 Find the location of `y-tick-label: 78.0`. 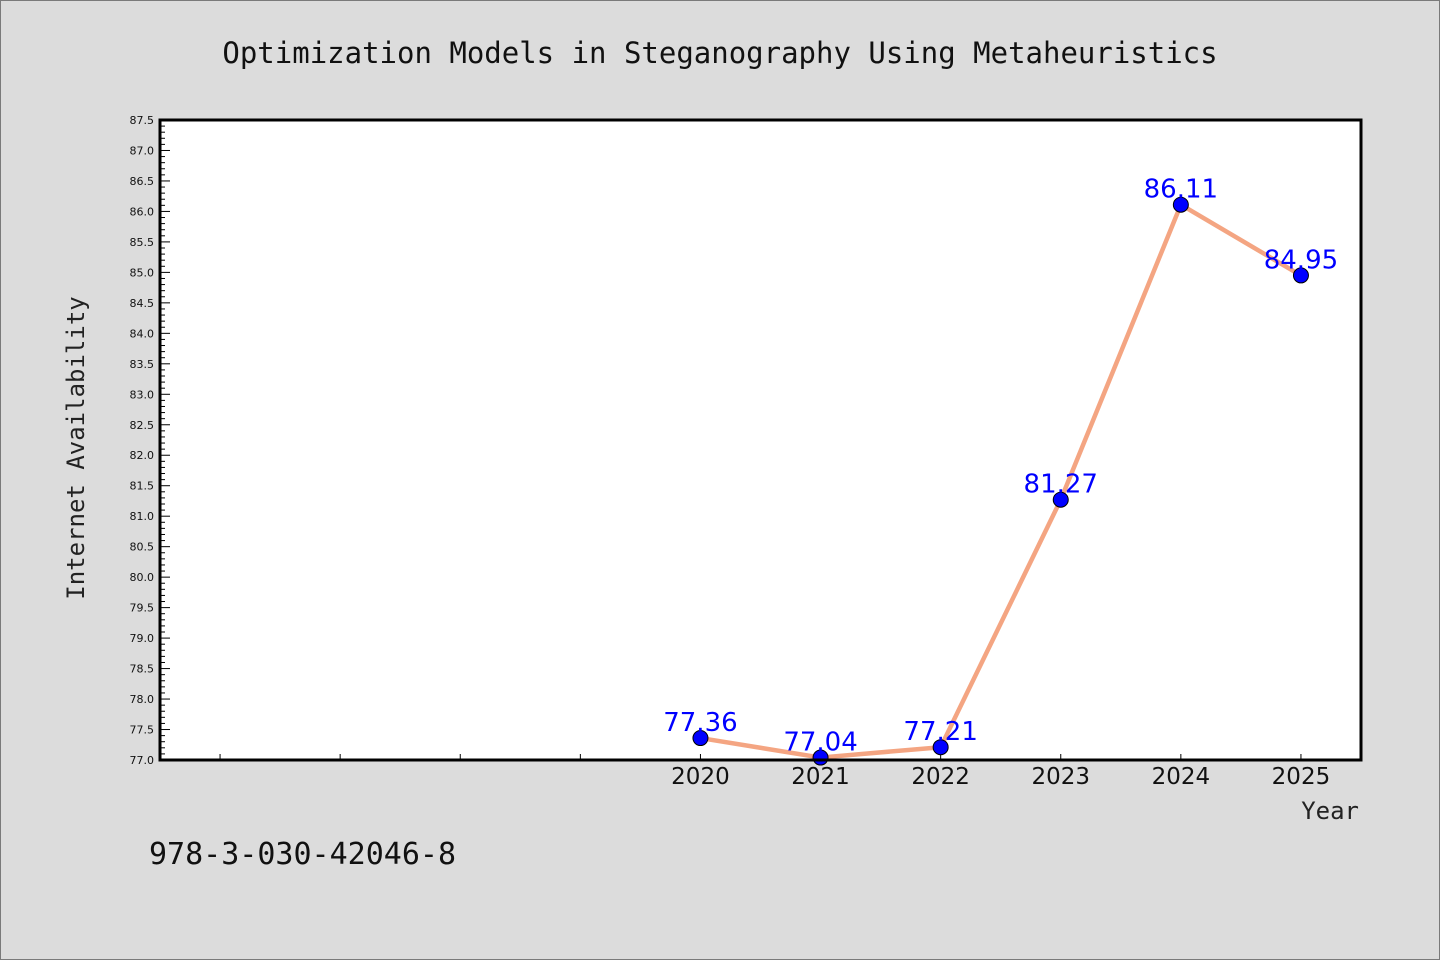

y-tick-label: 78.0 is located at coordinates (142, 699).